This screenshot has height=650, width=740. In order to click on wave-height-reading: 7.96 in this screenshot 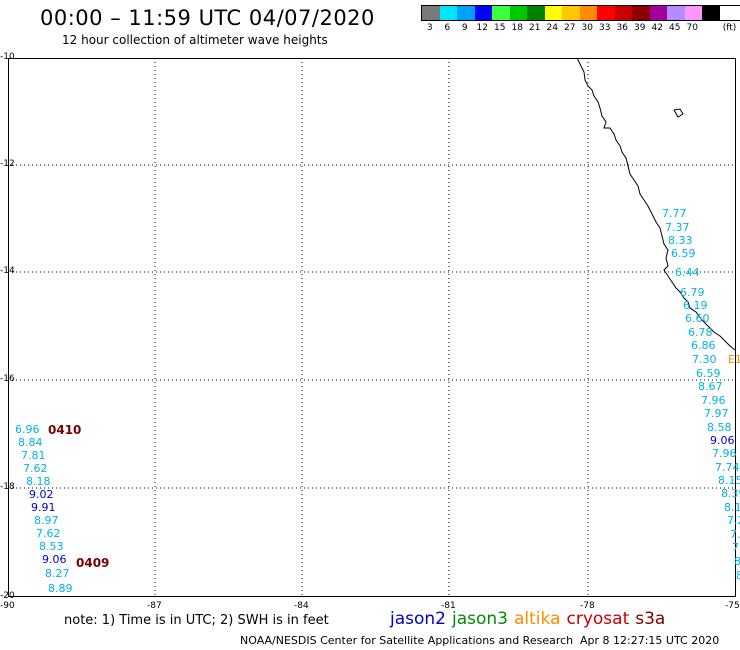, I will do `click(724, 453)`.